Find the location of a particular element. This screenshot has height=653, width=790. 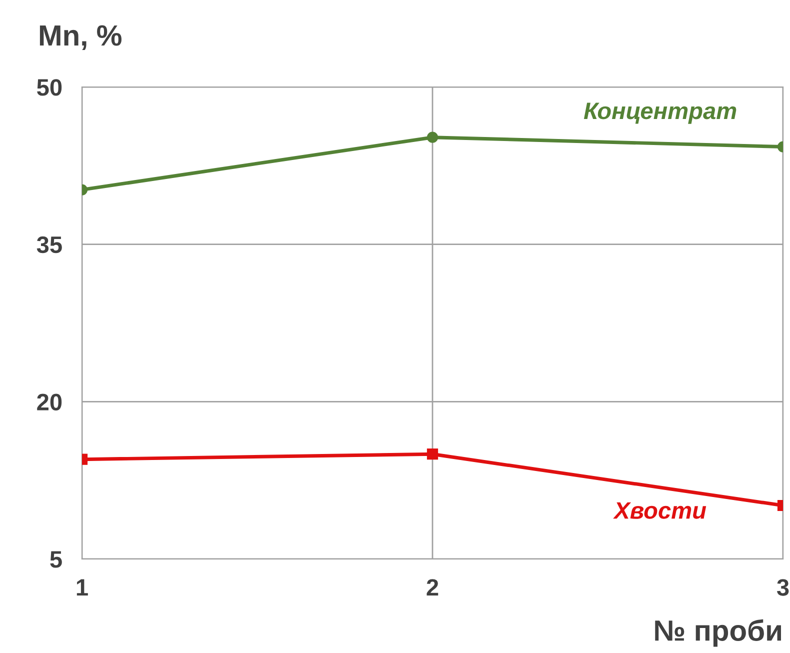

y-tick-label: 50 is located at coordinates (49, 87).